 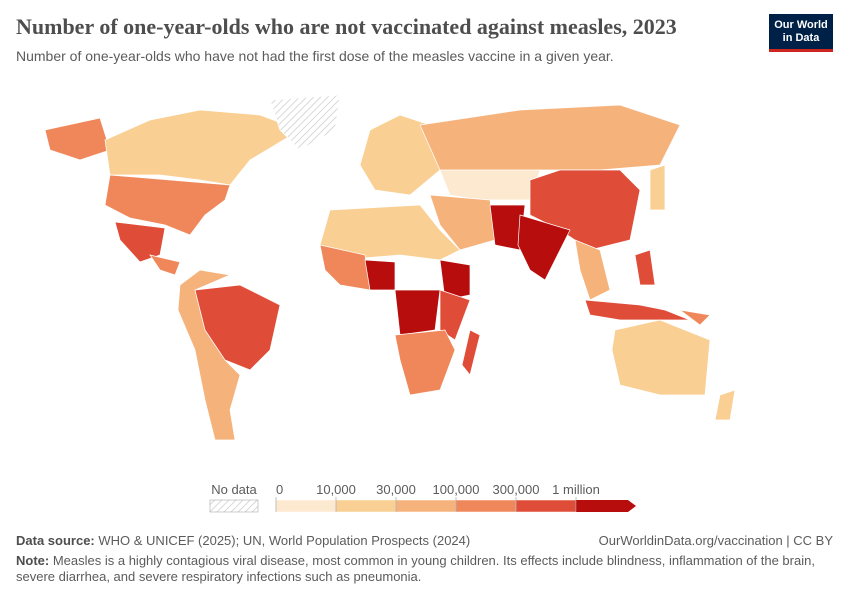 I want to click on legend-tick-label: 300,000, so click(x=516, y=489).